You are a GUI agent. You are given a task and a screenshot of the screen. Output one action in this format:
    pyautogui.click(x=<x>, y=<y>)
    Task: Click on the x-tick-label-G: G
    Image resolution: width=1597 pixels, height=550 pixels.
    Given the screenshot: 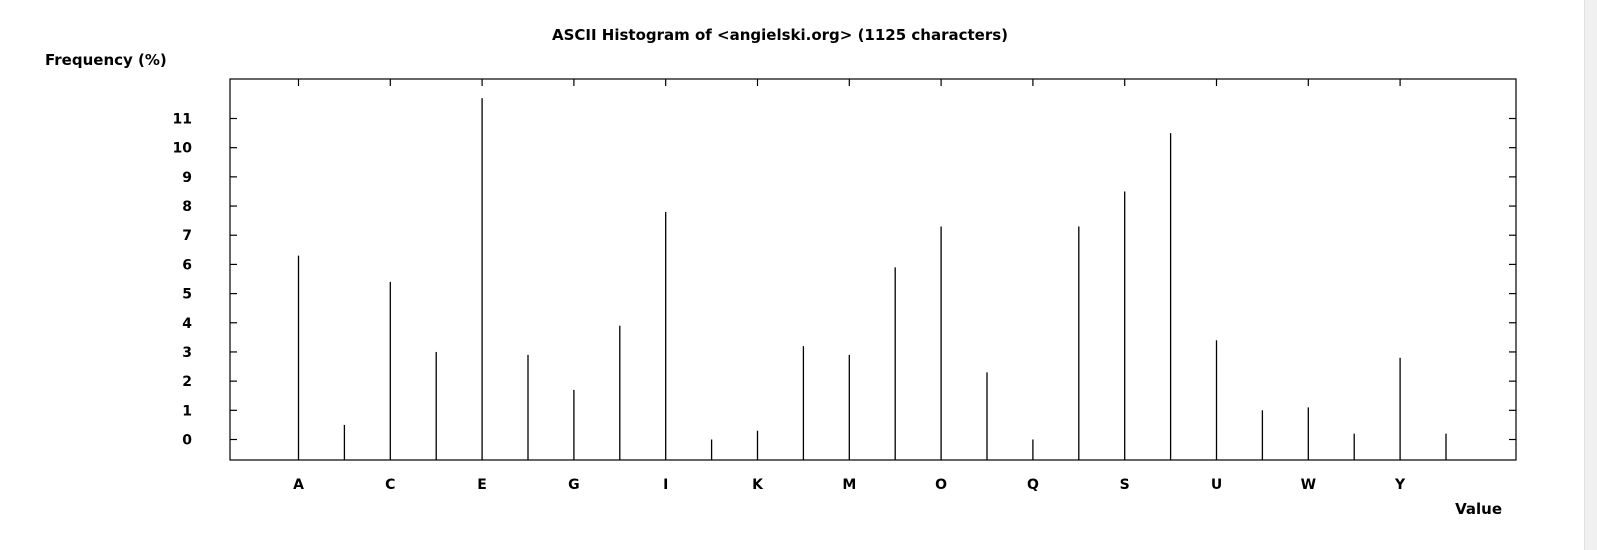 What is the action you would take?
    pyautogui.click(x=574, y=485)
    